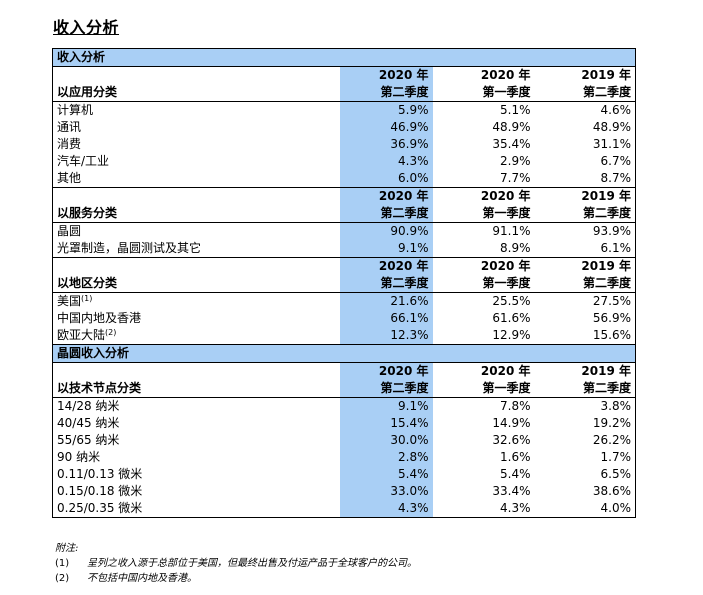 The height and width of the screenshot is (595, 703). What do you see at coordinates (386, 406) in the screenshot?
I see `cell-value: 9.1%` at bounding box center [386, 406].